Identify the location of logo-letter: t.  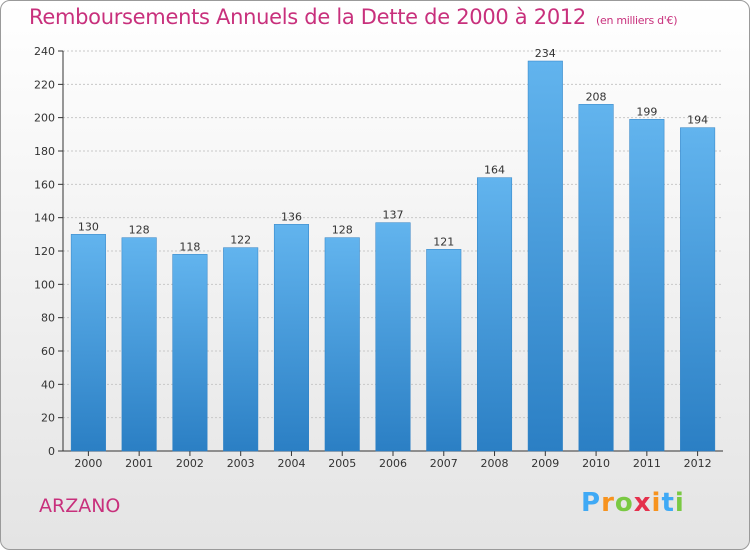
(668, 503).